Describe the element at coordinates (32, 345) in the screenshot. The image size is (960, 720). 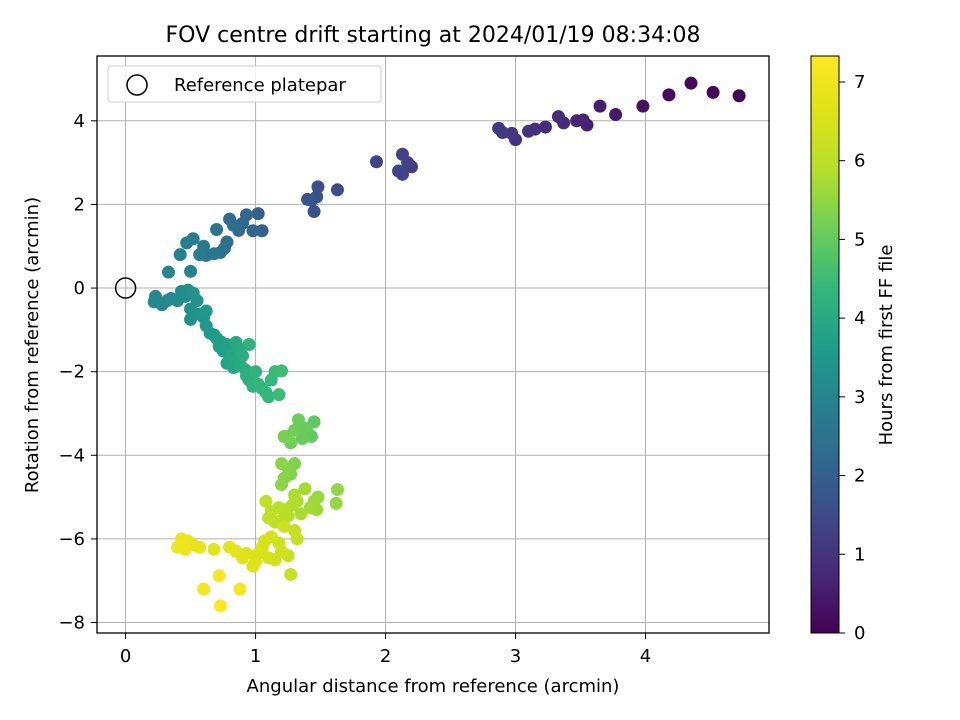
I see `y-axis-label: Rotation from reference (arcmin)` at that location.